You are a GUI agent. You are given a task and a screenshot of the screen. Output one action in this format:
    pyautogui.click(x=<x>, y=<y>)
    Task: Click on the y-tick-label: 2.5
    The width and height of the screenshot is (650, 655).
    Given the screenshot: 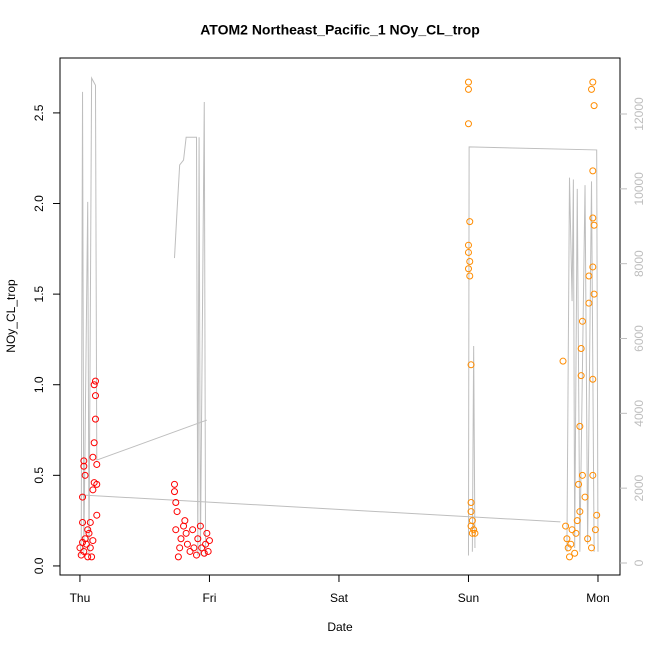 What is the action you would take?
    pyautogui.click(x=39, y=112)
    